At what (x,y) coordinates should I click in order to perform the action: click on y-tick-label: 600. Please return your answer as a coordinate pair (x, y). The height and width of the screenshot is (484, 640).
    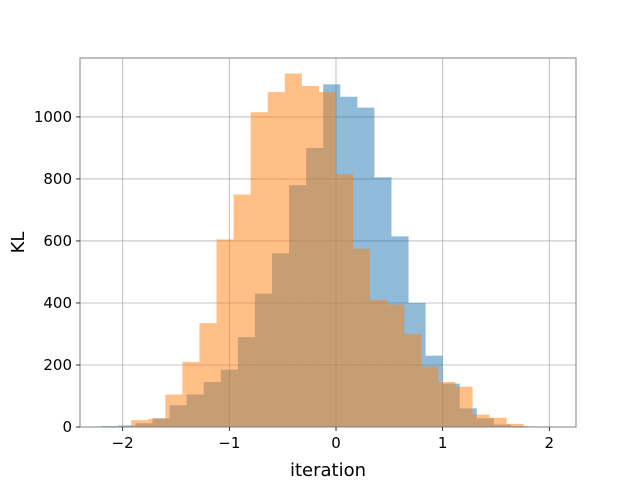
    Looking at the image, I should click on (57, 241).